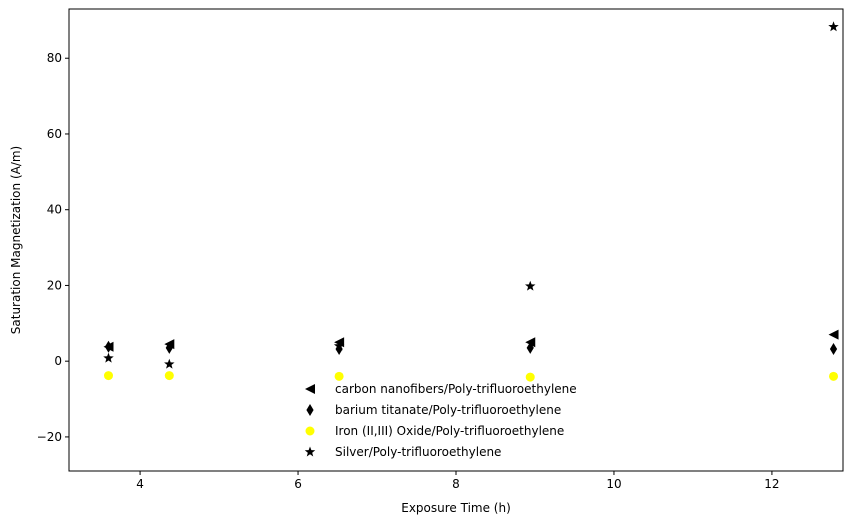 The image size is (853, 525). I want to click on legend-item: carbon nanofibers/Poly-trifluoroethylene, so click(441, 389).